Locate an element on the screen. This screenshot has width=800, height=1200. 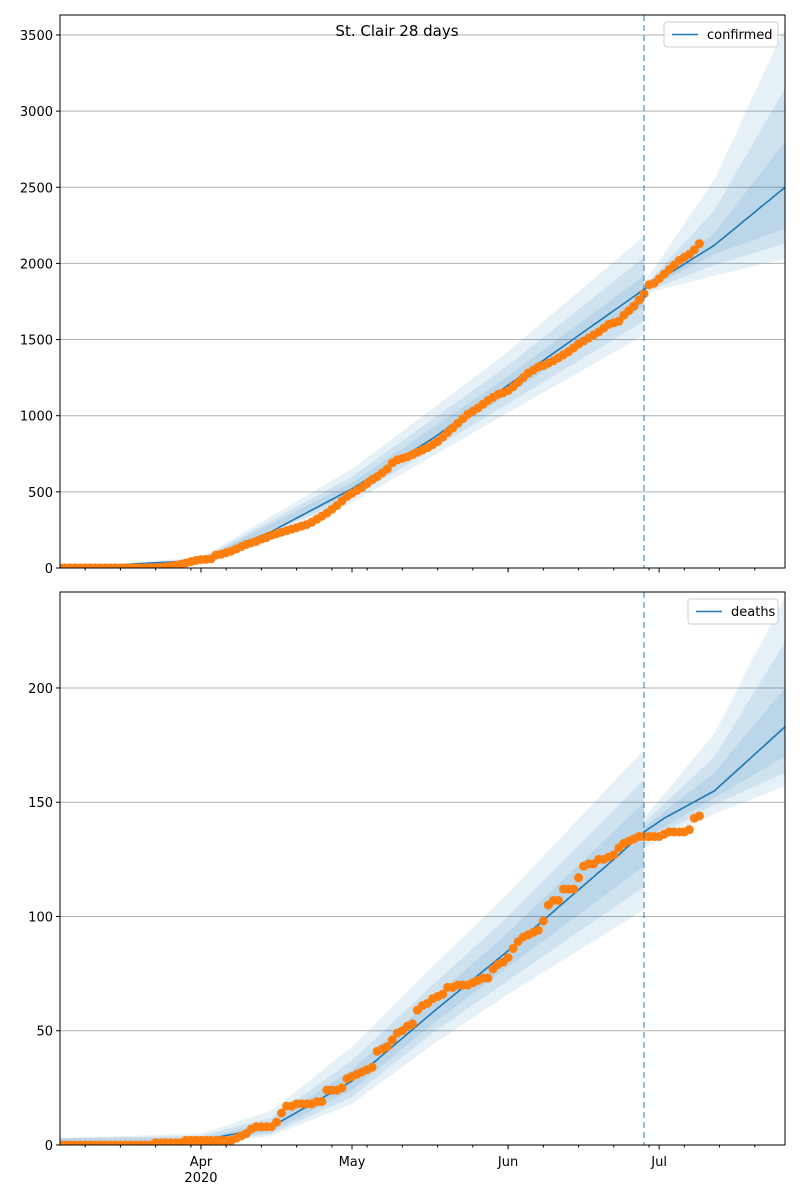
y-tick-label: 2500 is located at coordinates (36, 188).